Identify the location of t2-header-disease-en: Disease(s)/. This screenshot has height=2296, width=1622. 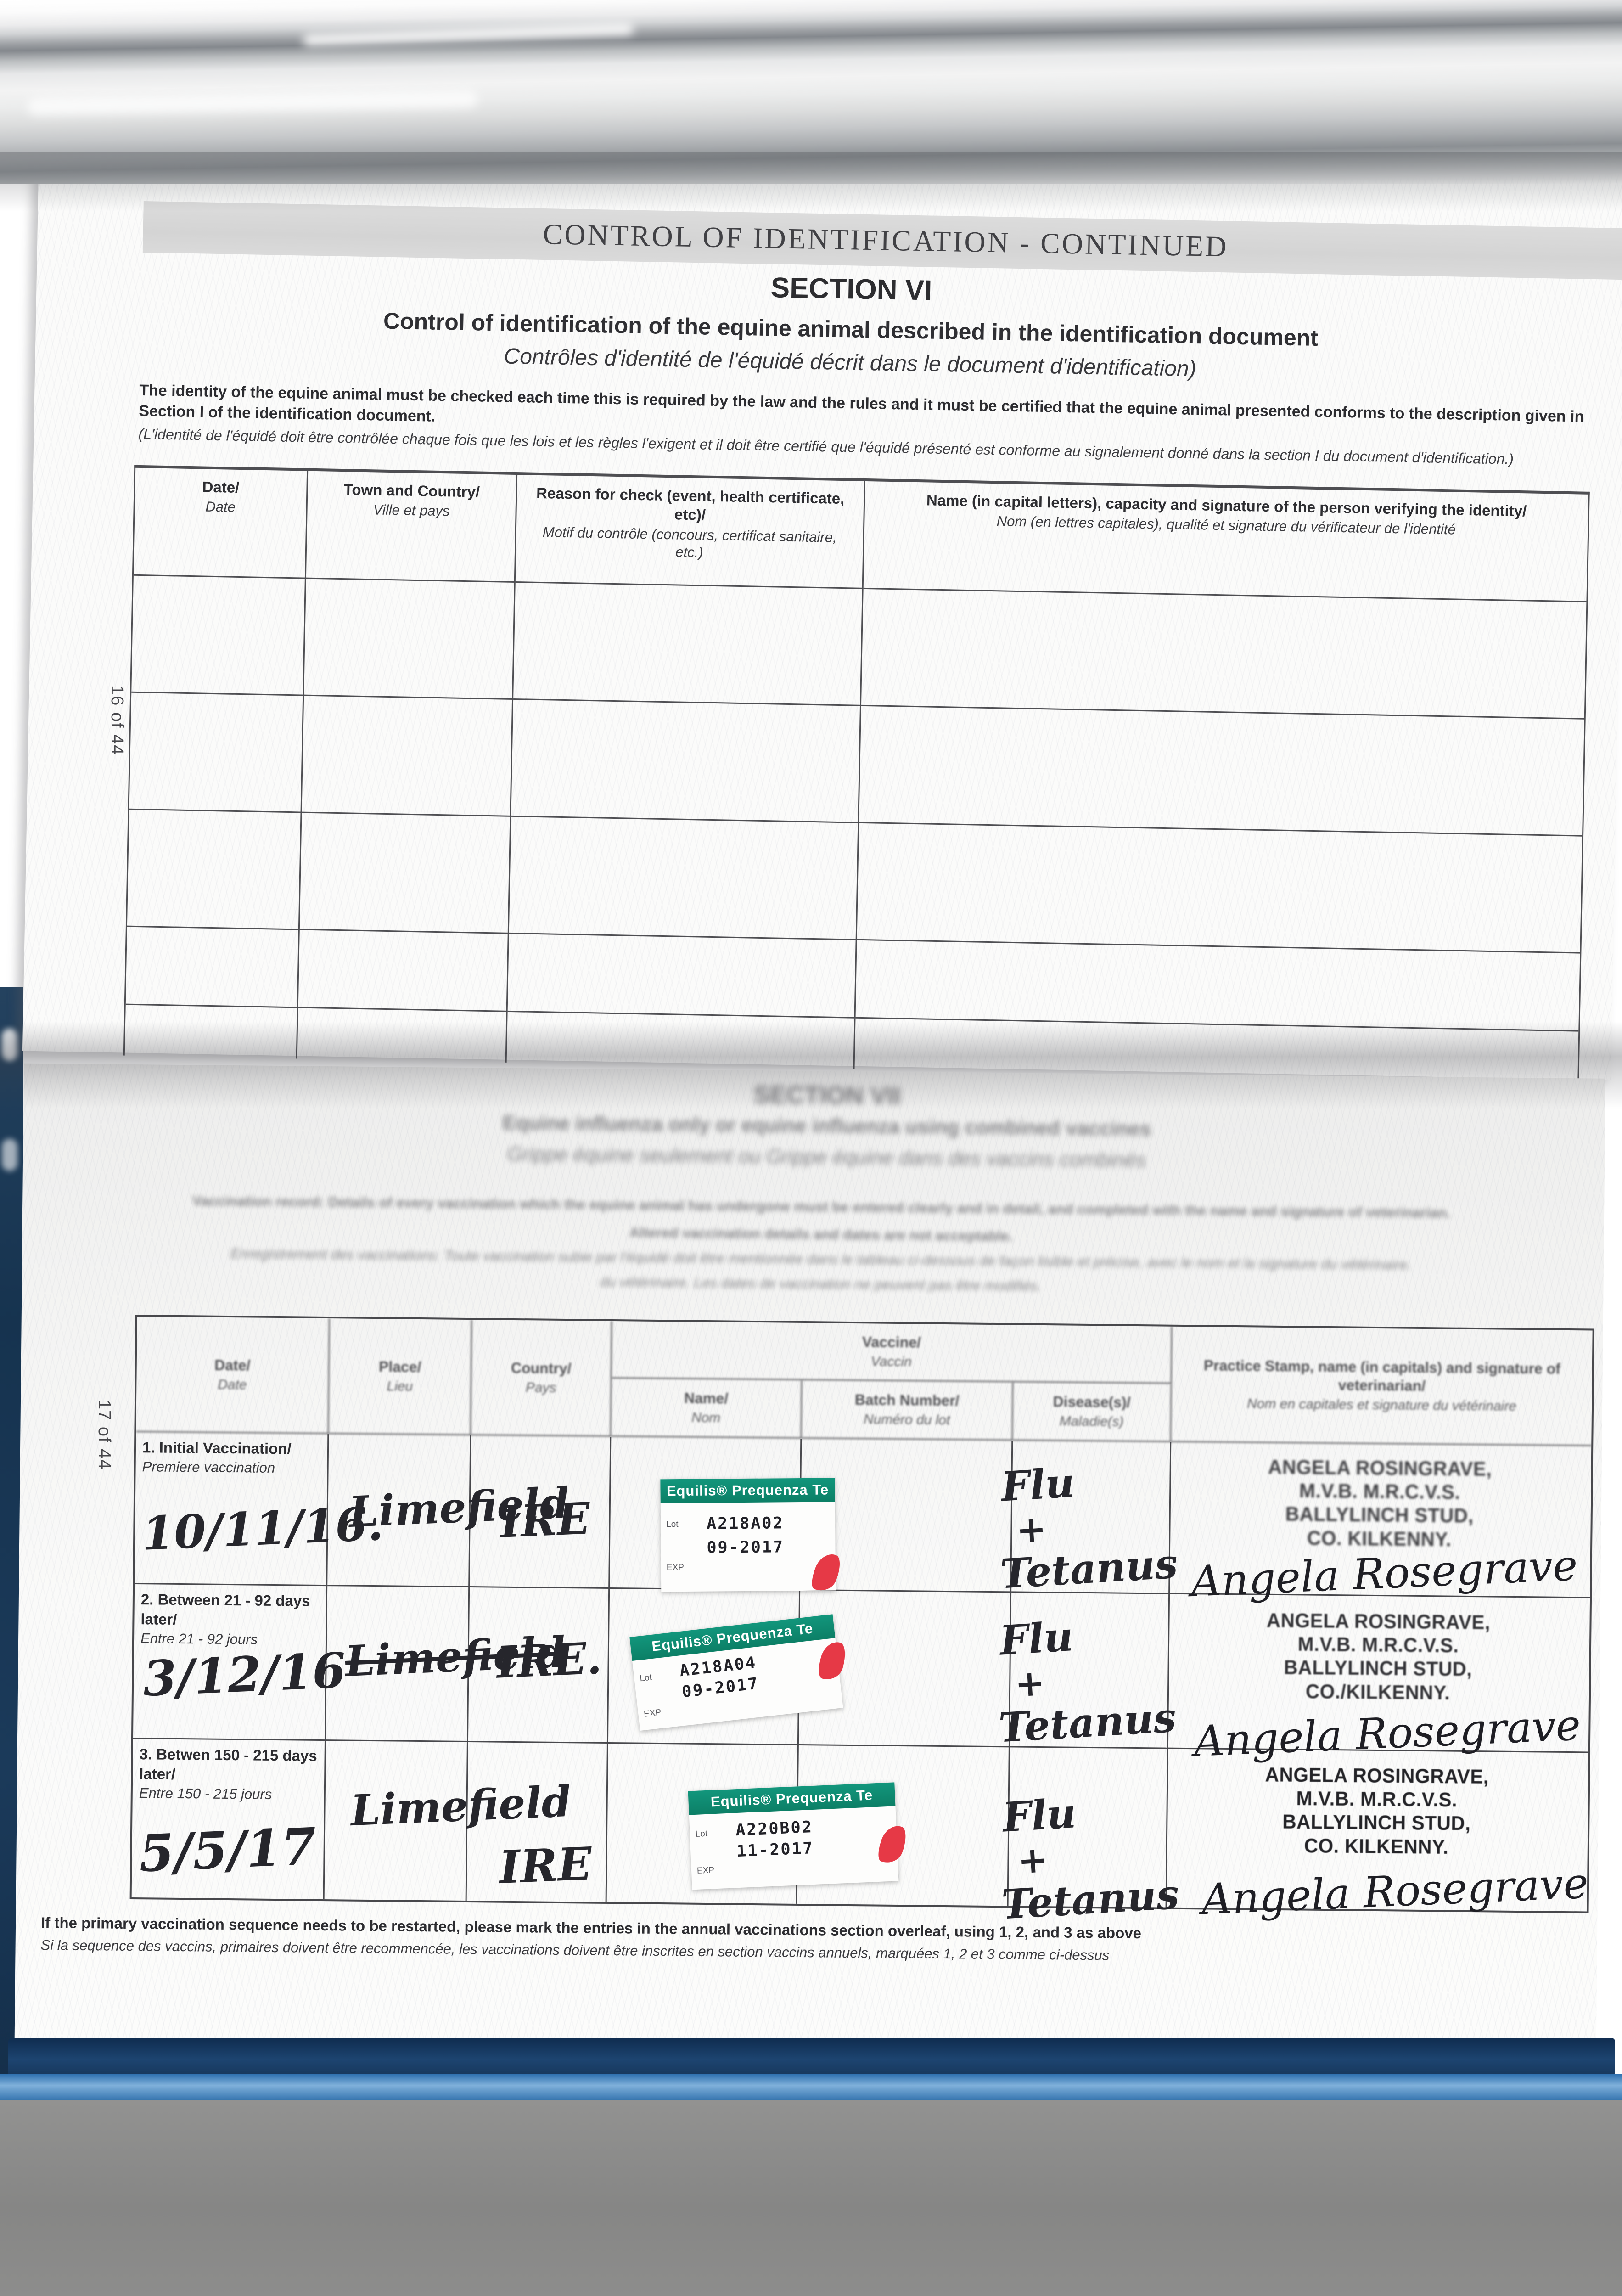
(1092, 1402).